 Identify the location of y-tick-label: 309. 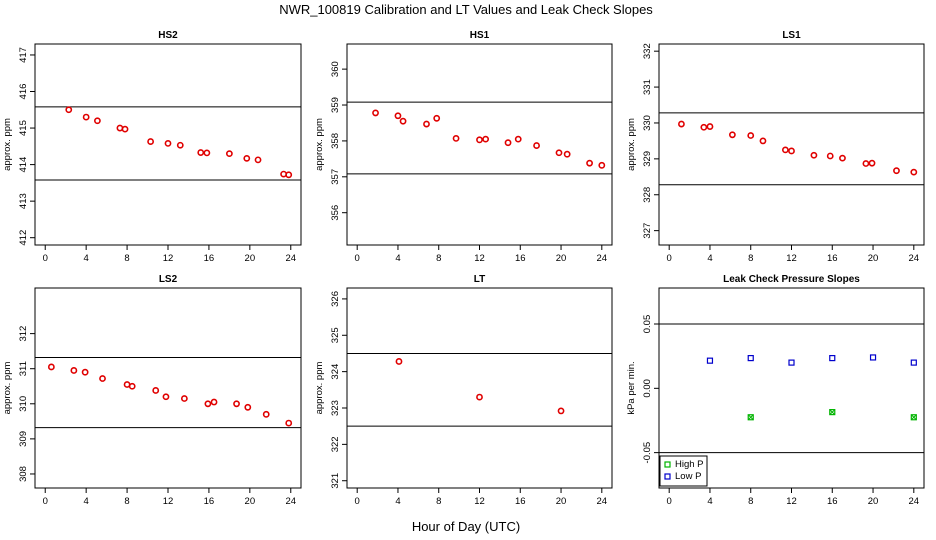
(23, 439).